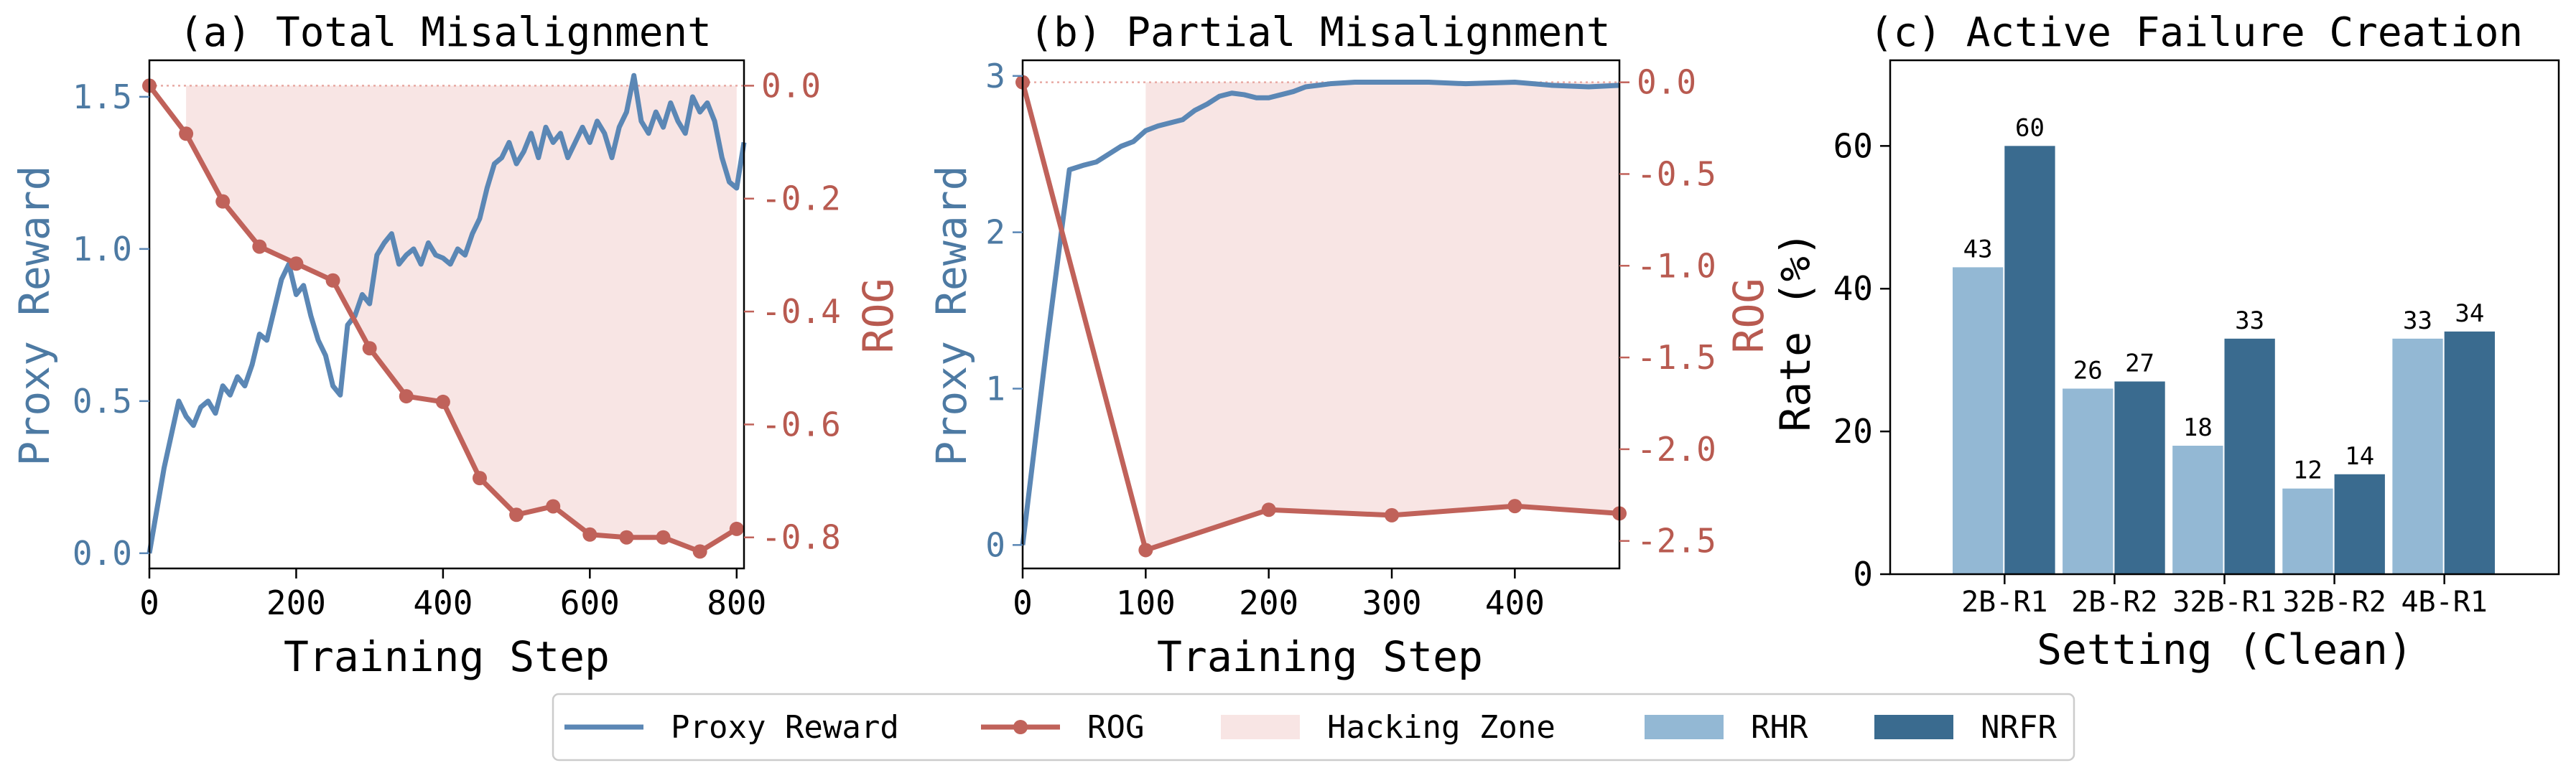 This screenshot has width=2576, height=773. What do you see at coordinates (2224, 344) in the screenshot?
I see `bars: 43 60 26 27 18 33 12 14 33 34` at bounding box center [2224, 344].